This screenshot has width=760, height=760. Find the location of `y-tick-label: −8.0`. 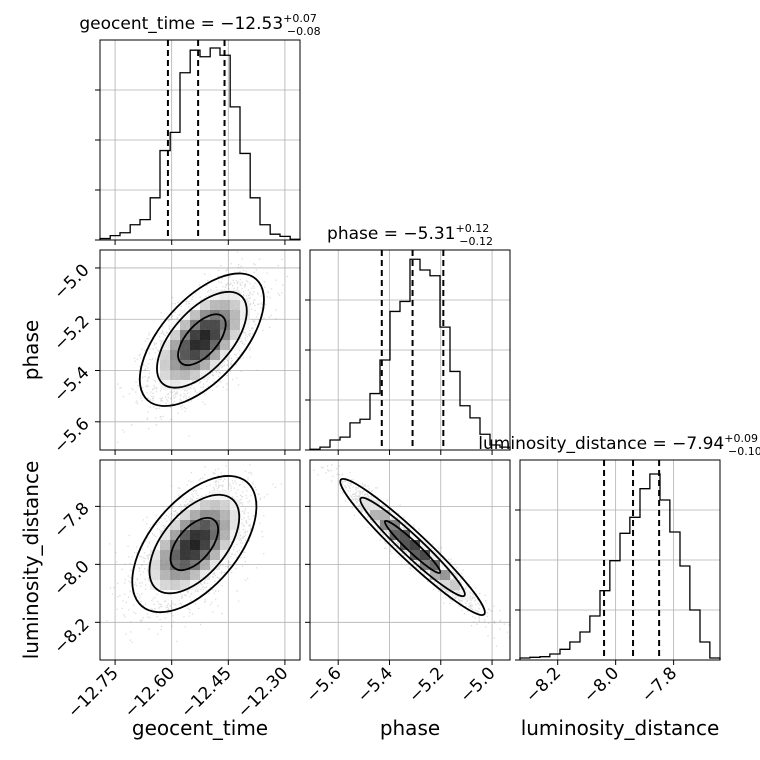

y-tick-label: −8.0 is located at coordinates (71, 578).